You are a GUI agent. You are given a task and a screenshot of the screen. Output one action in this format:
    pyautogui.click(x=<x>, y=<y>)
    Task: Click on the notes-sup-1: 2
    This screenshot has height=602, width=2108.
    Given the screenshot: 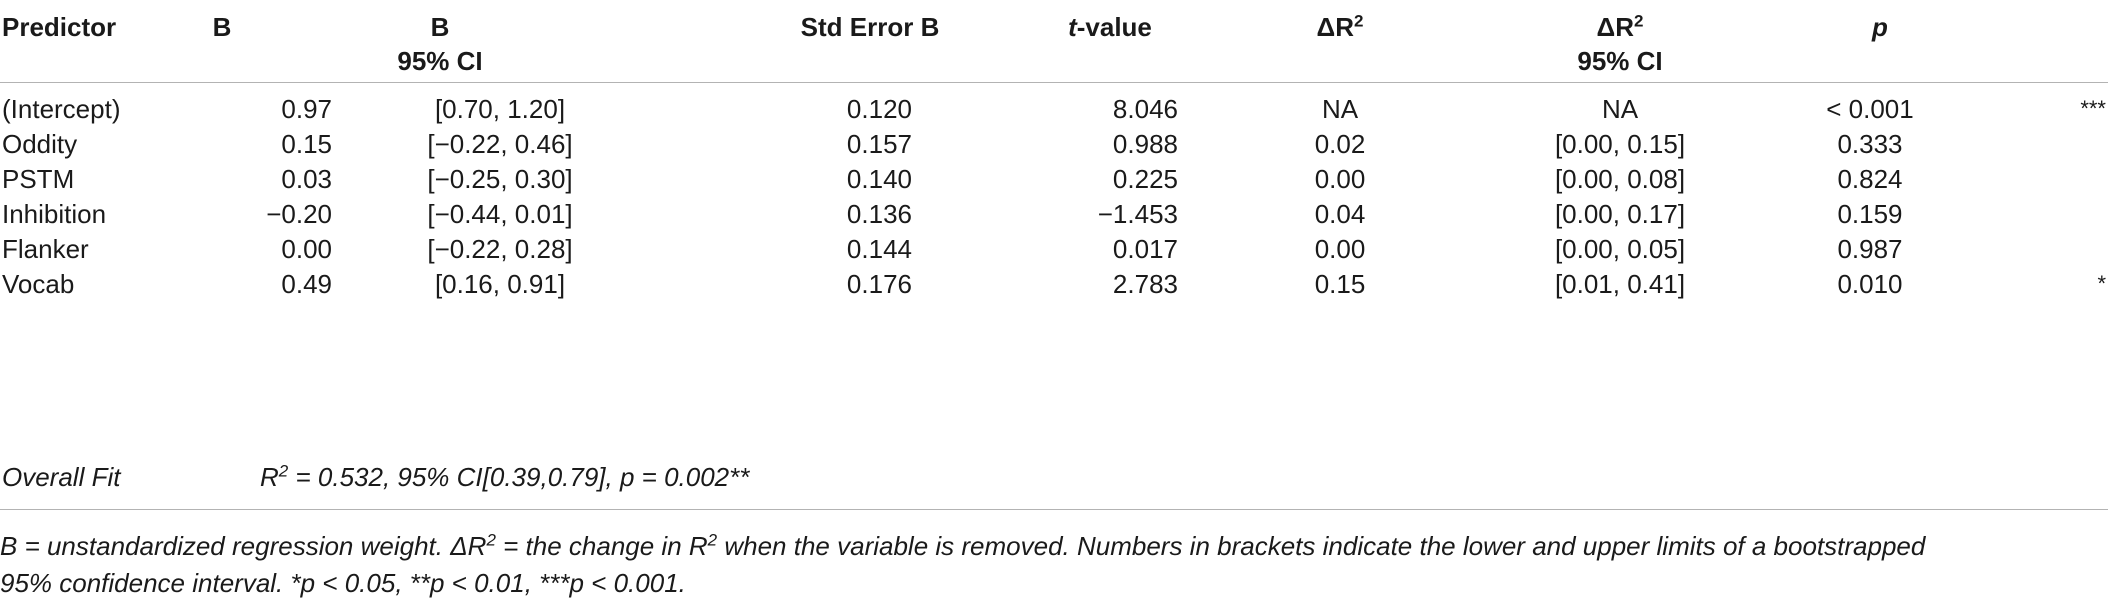 What is the action you would take?
    pyautogui.click(x=491, y=540)
    